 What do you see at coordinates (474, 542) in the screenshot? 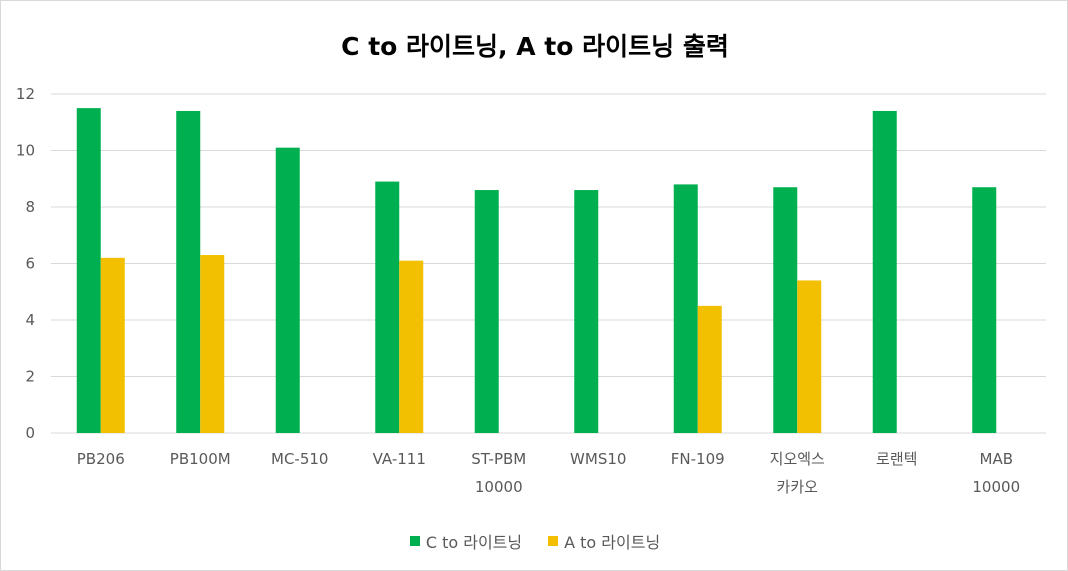
I see `legend-label: C to 라이트닝` at bounding box center [474, 542].